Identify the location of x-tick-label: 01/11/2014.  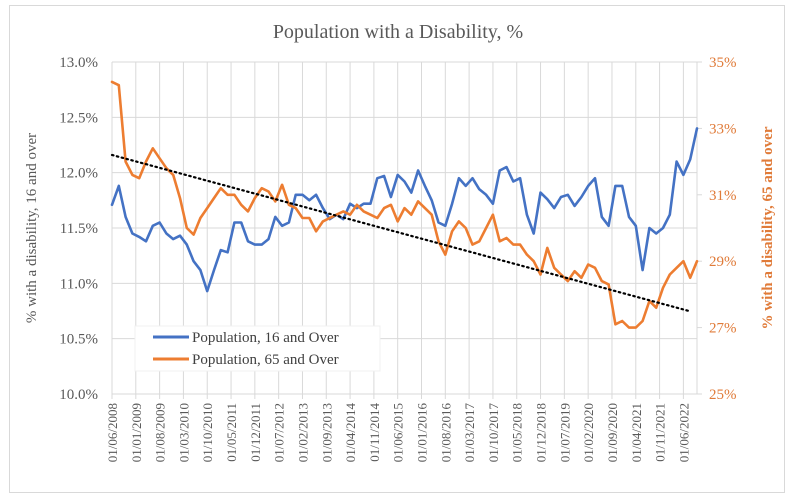
(374, 432).